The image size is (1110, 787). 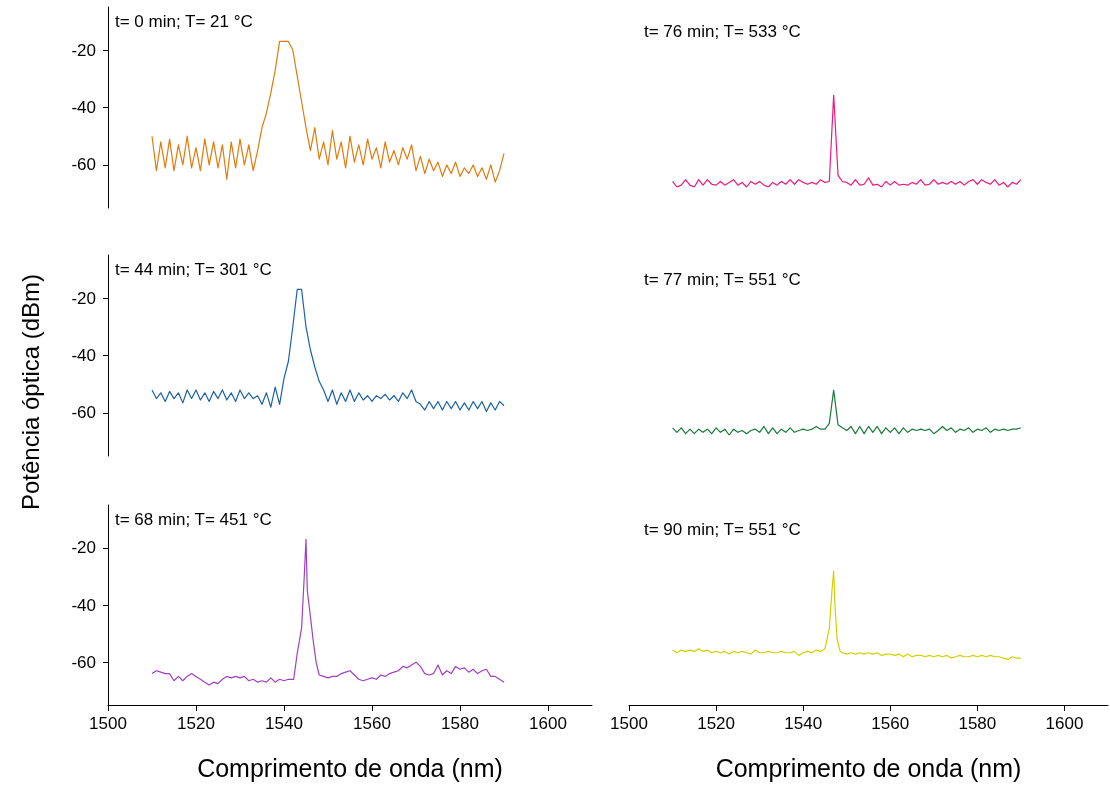 I want to click on annotation: t= 68 min; T= 451 °C, so click(x=193, y=519).